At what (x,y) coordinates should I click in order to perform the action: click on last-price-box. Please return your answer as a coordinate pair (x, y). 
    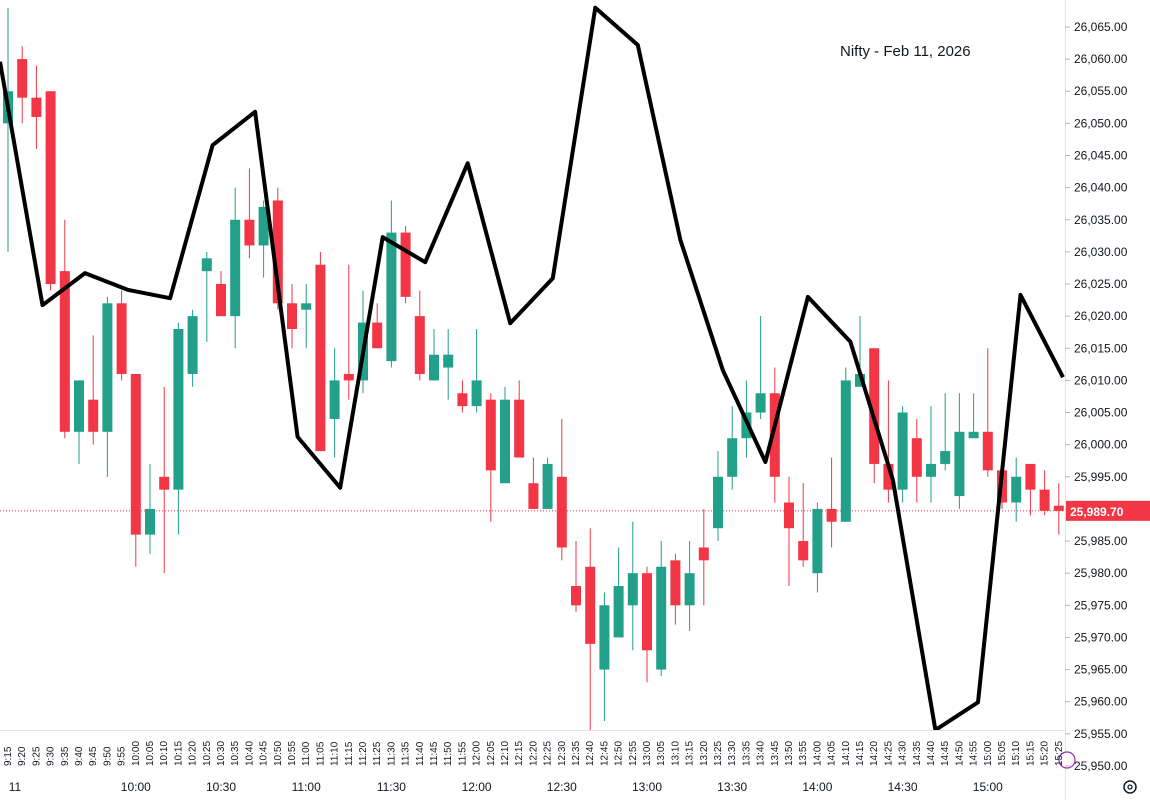
    Looking at the image, I should click on (1108, 510).